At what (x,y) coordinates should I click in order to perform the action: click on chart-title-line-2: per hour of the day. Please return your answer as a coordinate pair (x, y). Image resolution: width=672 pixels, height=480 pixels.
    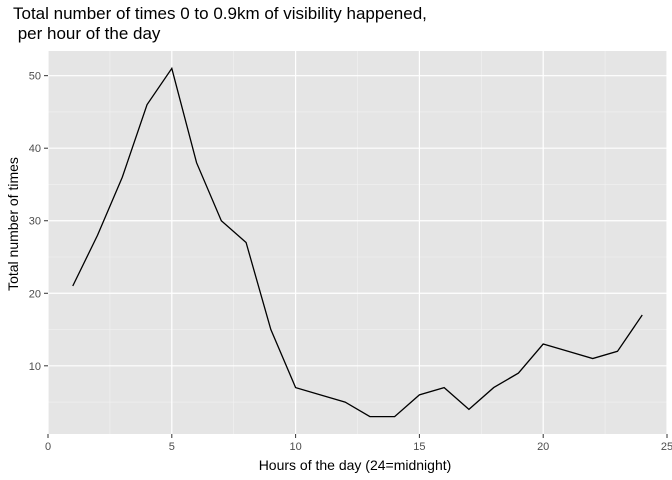
    Looking at the image, I should click on (87, 33).